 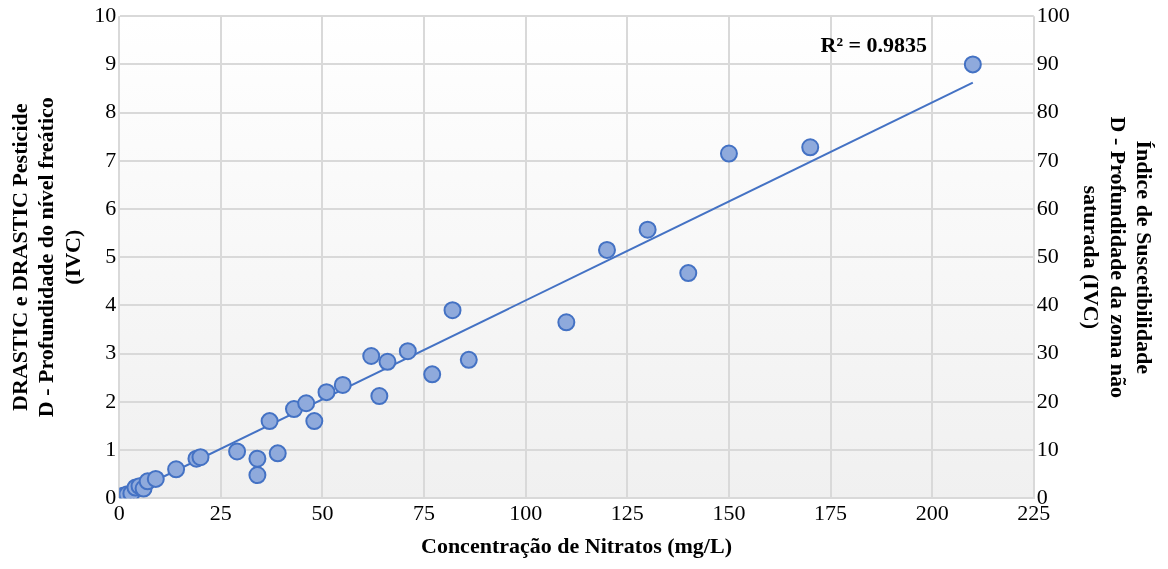 What do you see at coordinates (1047, 352) in the screenshot?
I see `y2-tick-label: 30` at bounding box center [1047, 352].